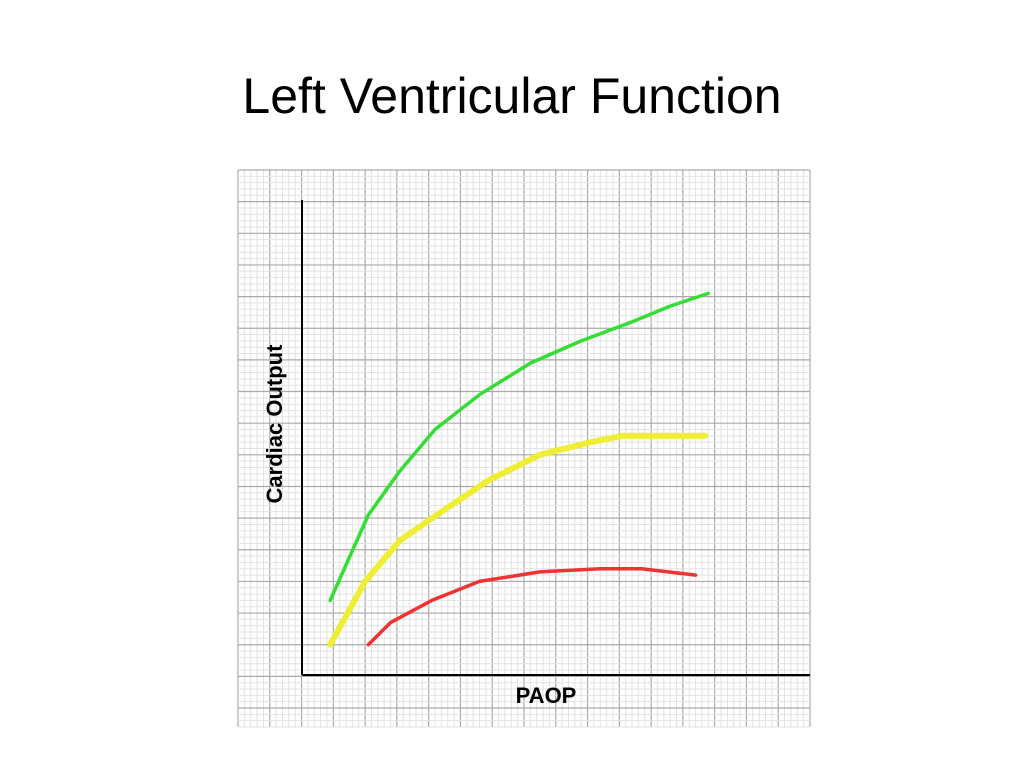 Image resolution: width=1024 pixels, height=768 pixels. Describe the element at coordinates (511, 96) in the screenshot. I see `chart-title: Left Ventricular Function` at that location.